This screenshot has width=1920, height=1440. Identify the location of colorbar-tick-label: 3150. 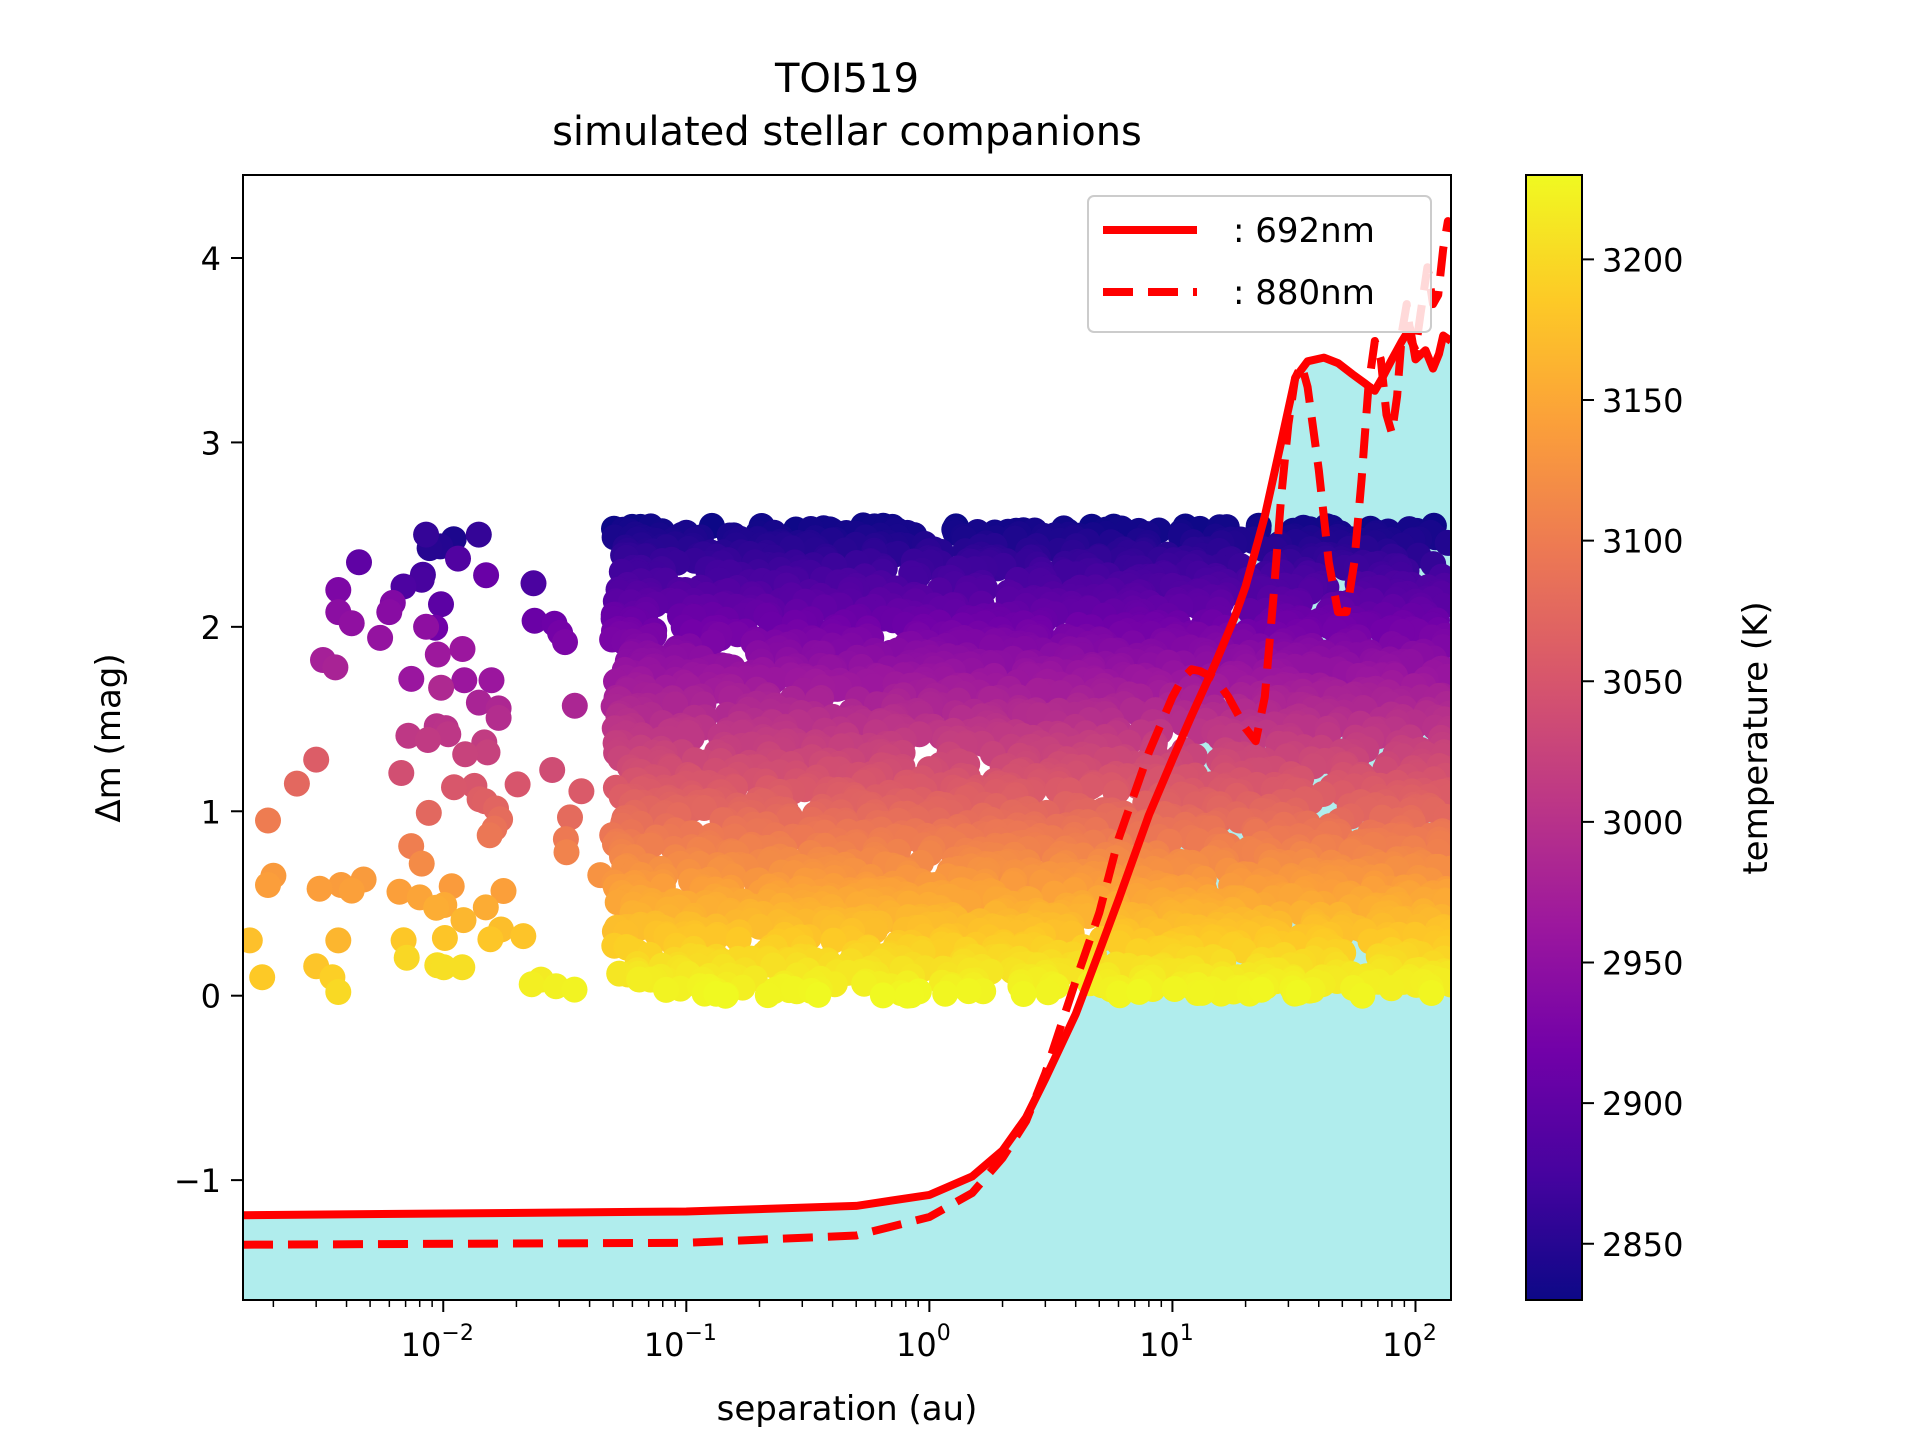
(1642, 401).